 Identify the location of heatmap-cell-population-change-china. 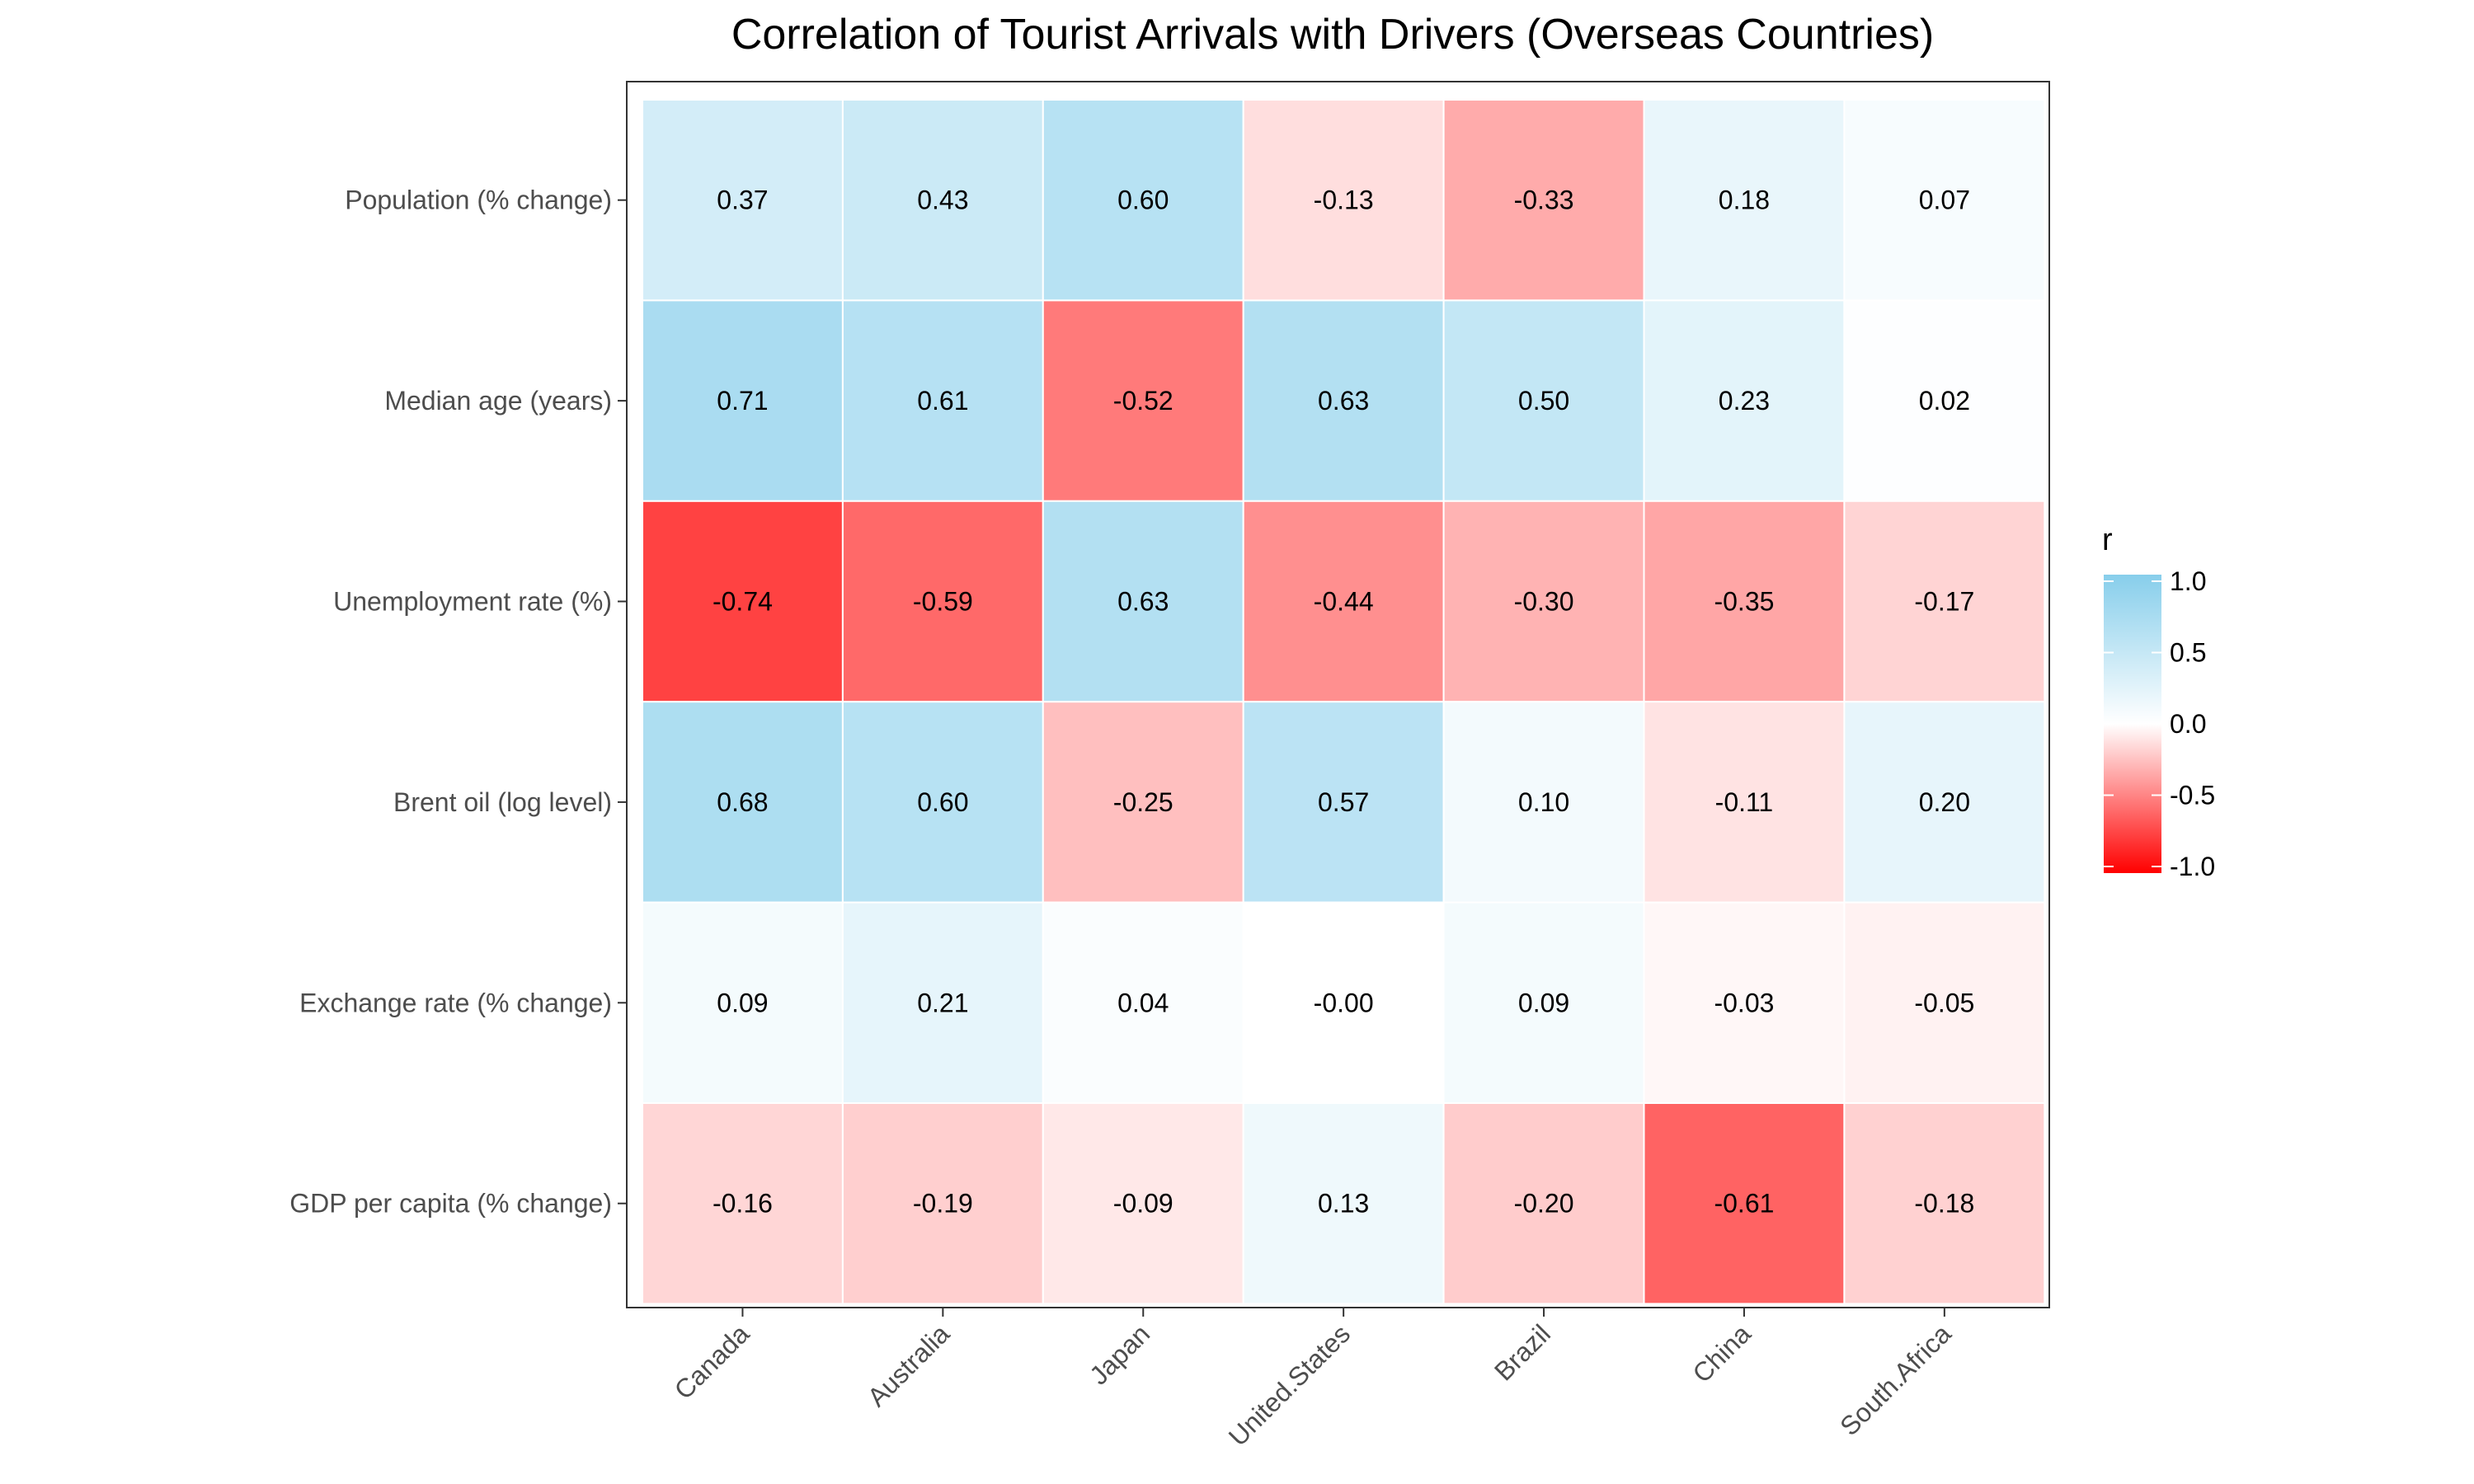
(1744, 200).